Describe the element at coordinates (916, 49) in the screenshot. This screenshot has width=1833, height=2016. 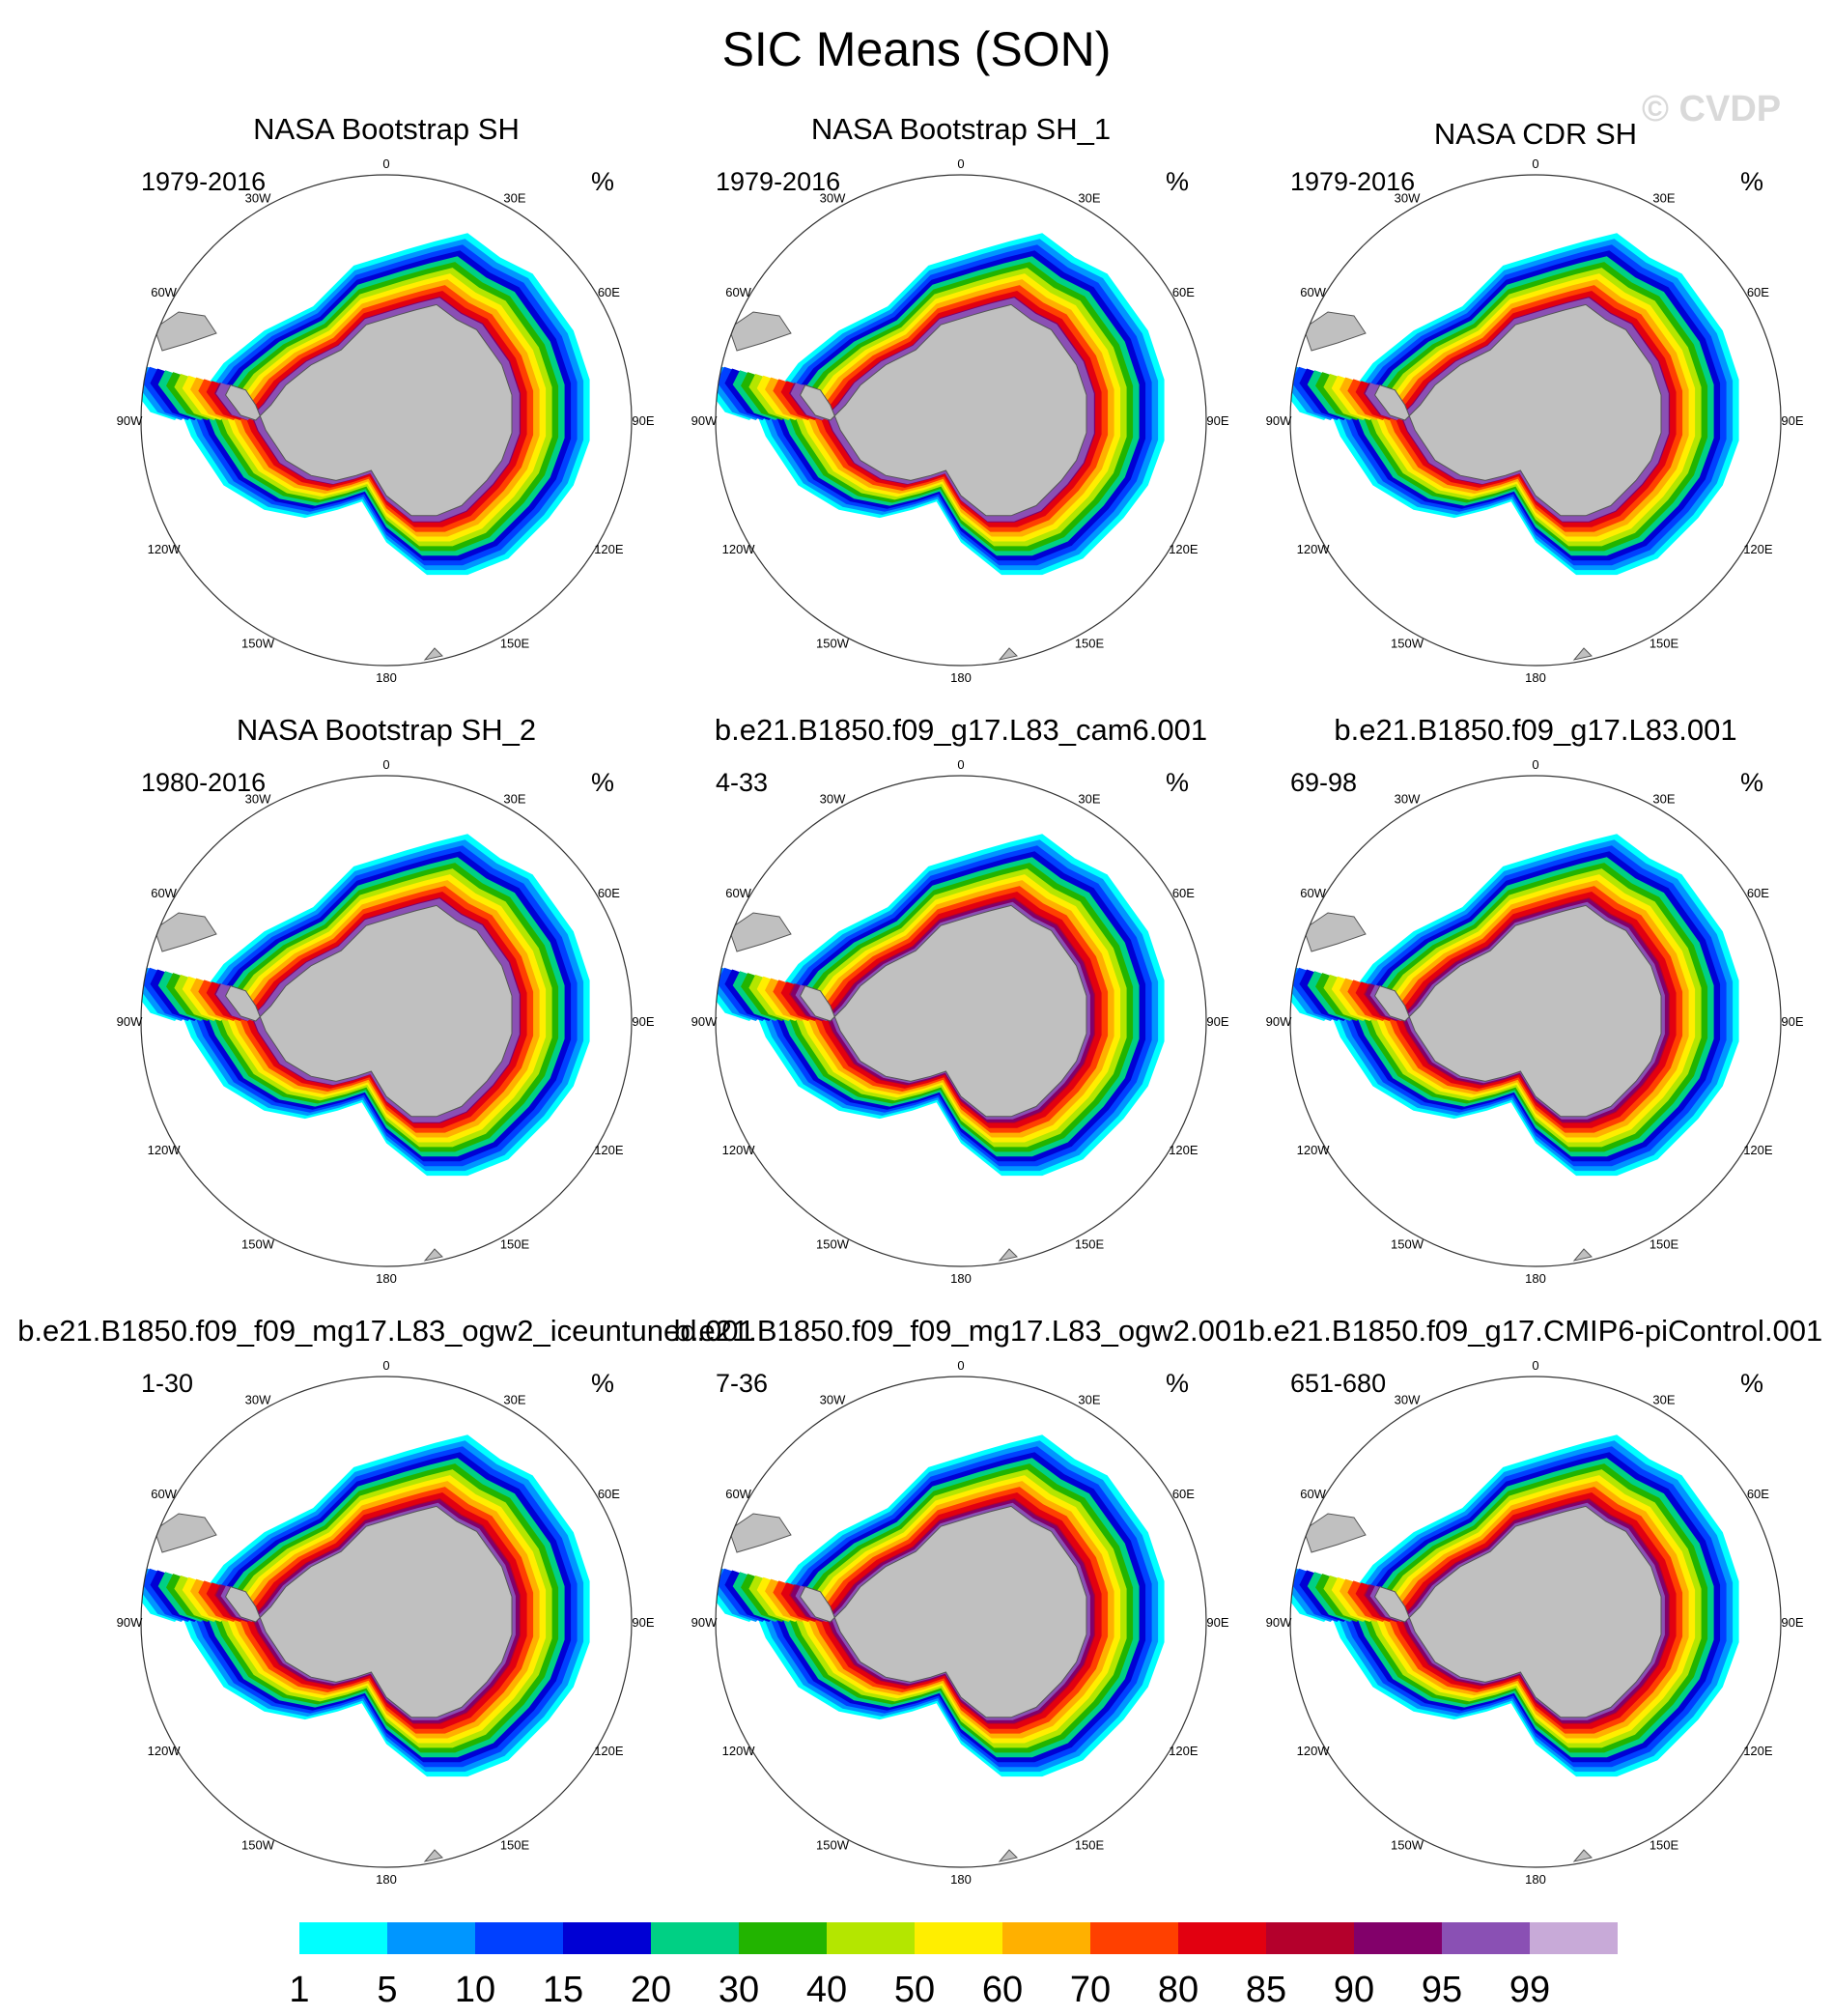
I see `figure-title: SIC Means (SON)` at that location.